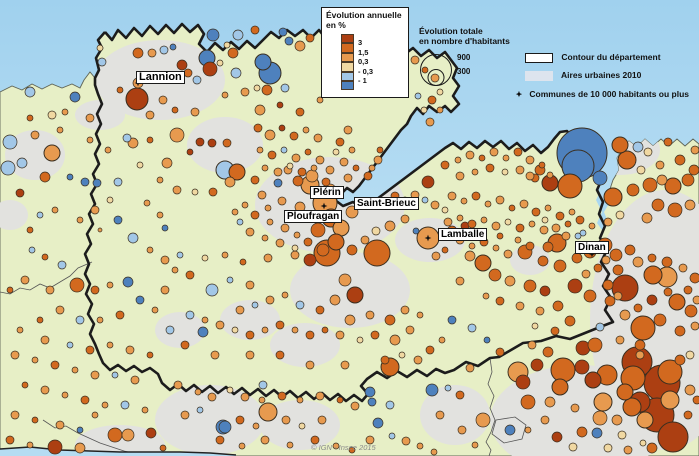  I want to click on city-label-lannion: Lannion, so click(160, 77).